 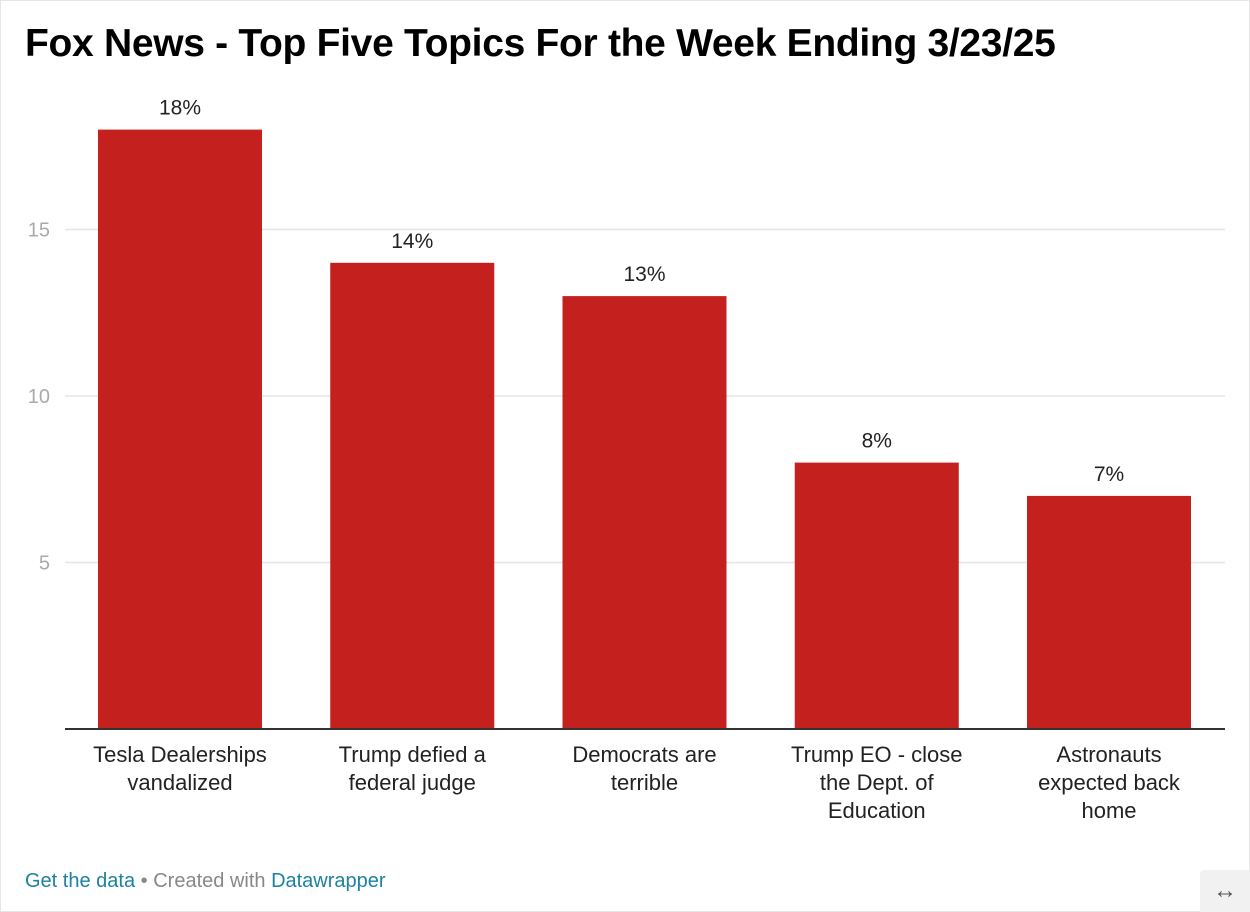 What do you see at coordinates (39, 397) in the screenshot?
I see `y-tick-label: 10` at bounding box center [39, 397].